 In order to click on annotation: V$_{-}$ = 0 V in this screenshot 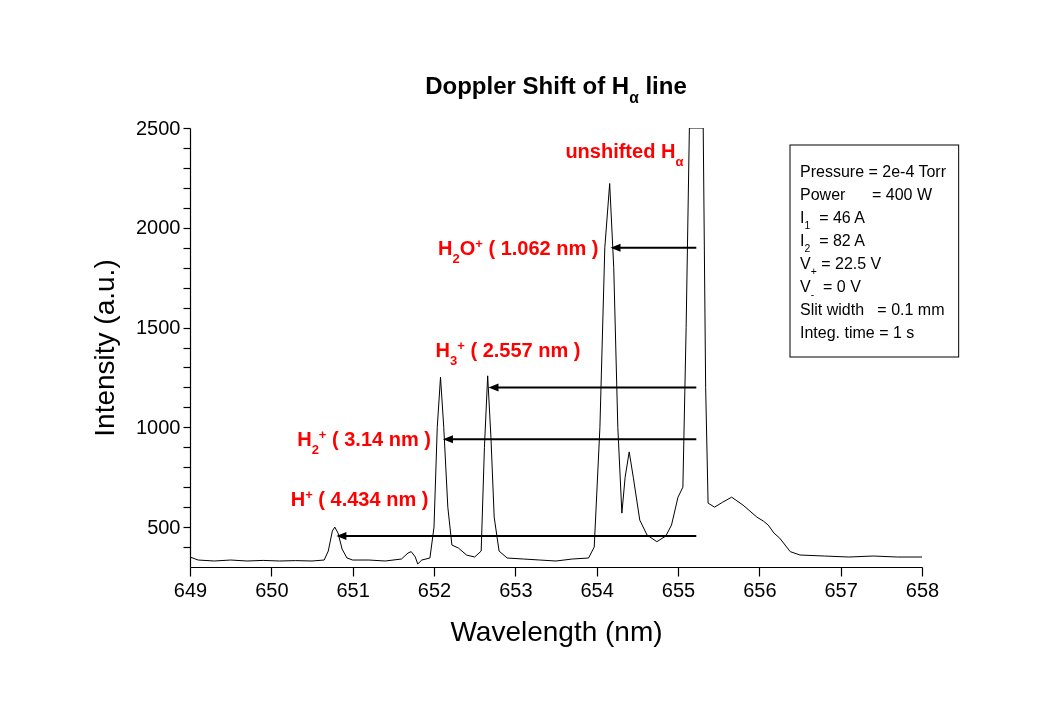, I will do `click(831, 289)`.